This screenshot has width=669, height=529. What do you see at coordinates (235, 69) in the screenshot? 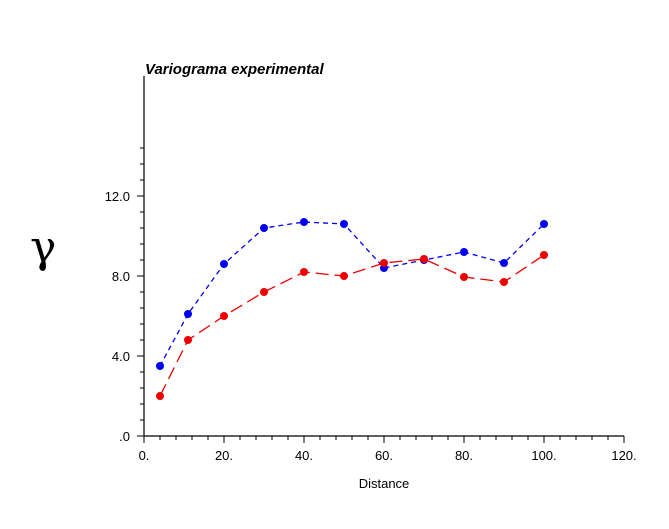
I see `chart-title: Variograma experimental` at bounding box center [235, 69].